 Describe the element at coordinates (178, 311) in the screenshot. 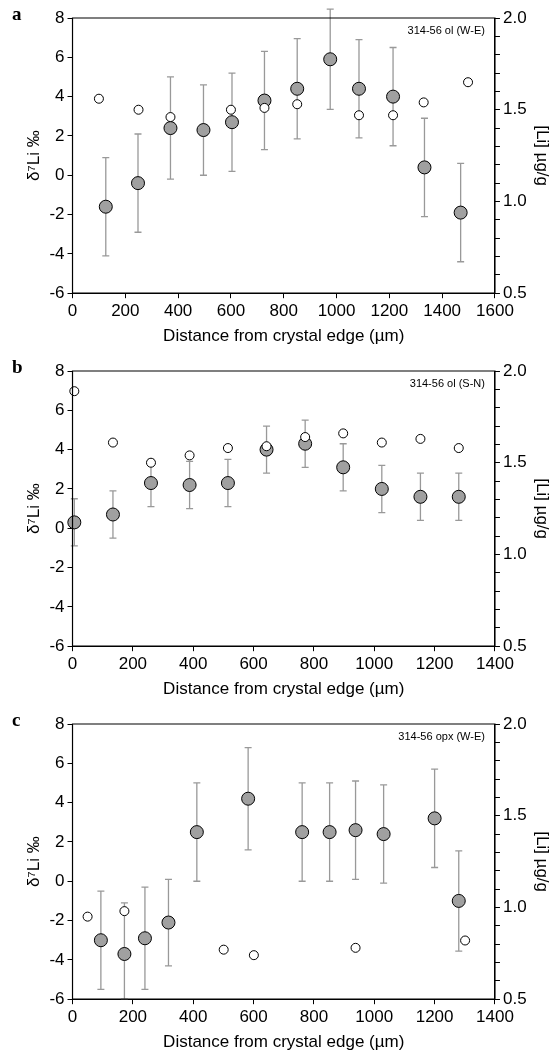

I see `x-tick-label: 400` at that location.